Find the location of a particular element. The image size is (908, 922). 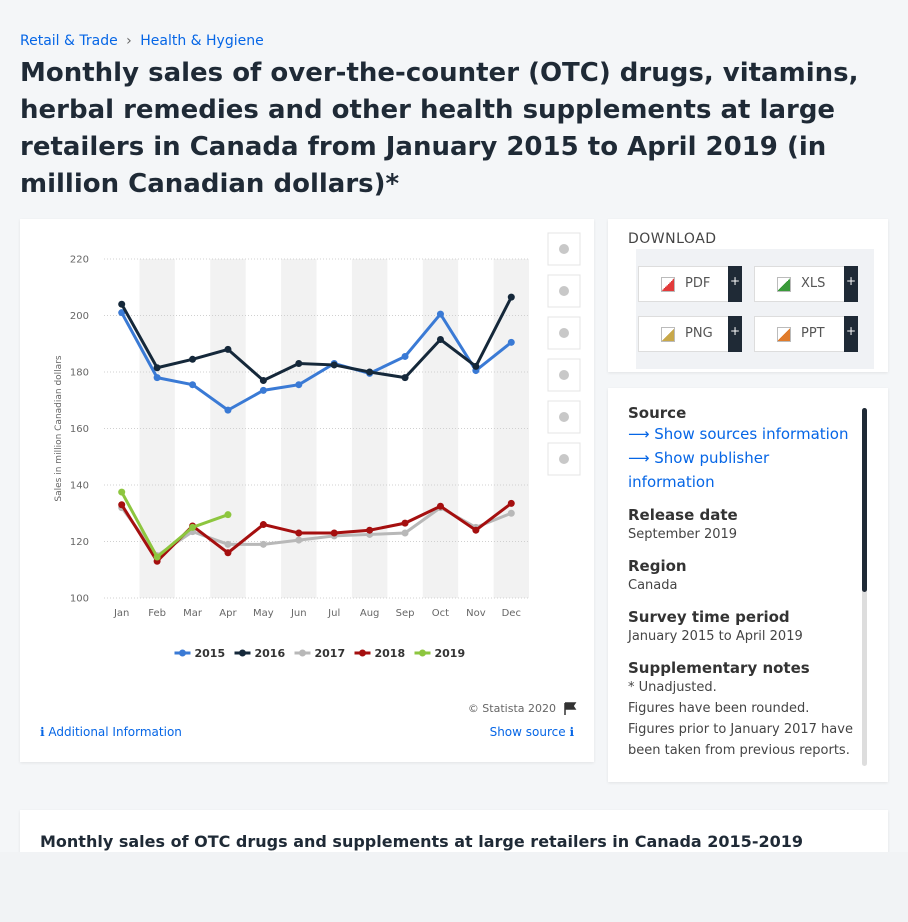

show-source: Show source ℹ is located at coordinates (531, 732).